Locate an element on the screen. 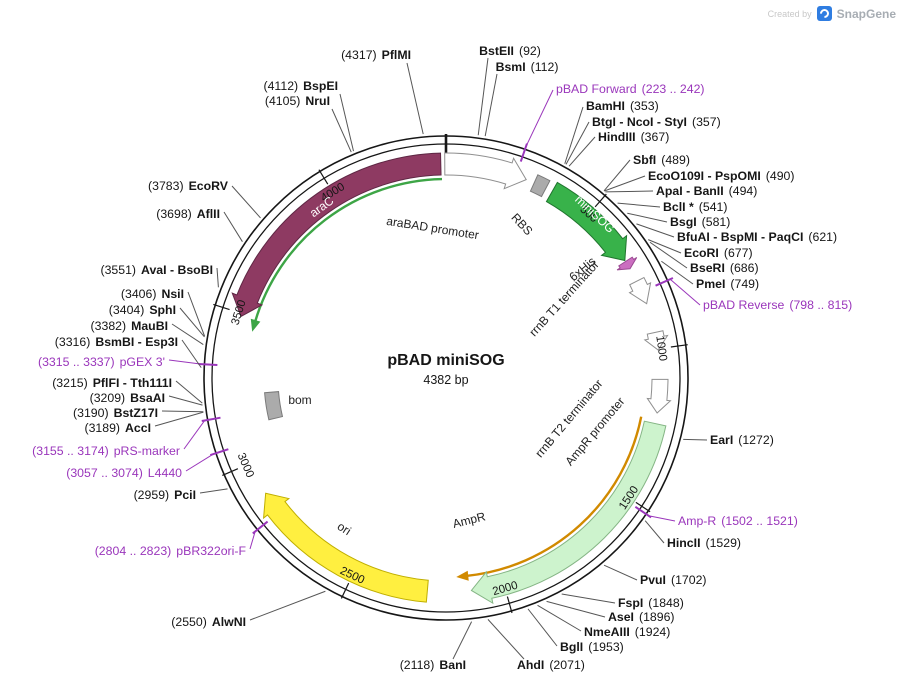 This screenshot has height=687, width=904. feature-rrnB-T2-terminator is located at coordinates (656, 340).